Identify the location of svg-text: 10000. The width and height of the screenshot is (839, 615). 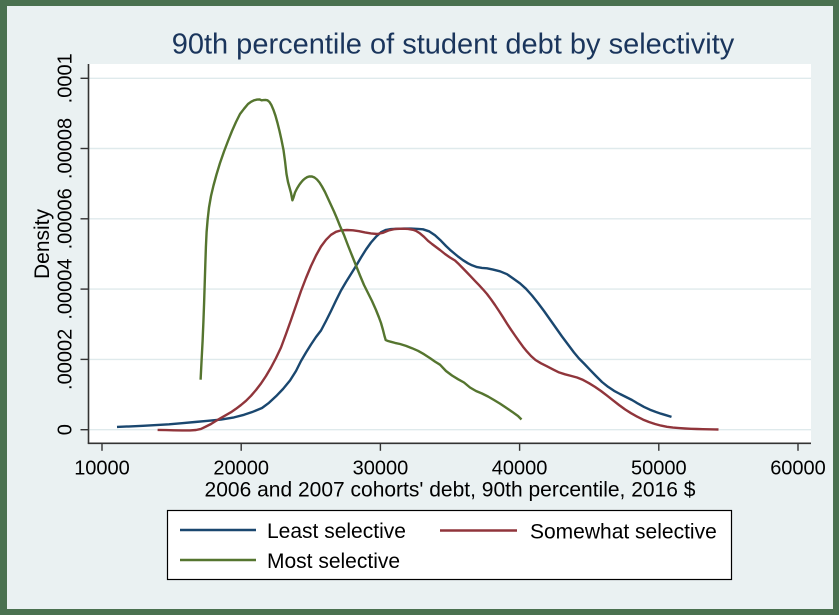
(102, 468).